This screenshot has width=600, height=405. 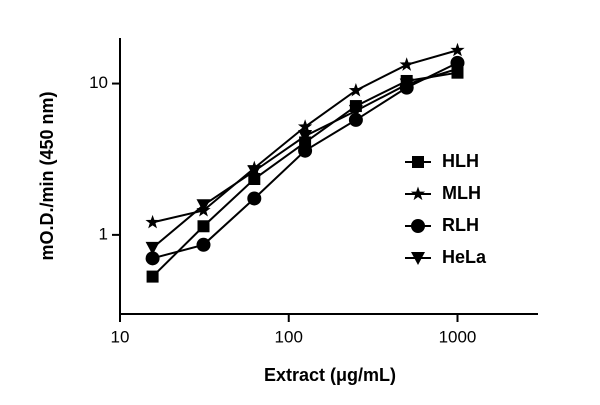 What do you see at coordinates (461, 193) in the screenshot?
I see `legend-label: MLH` at bounding box center [461, 193].